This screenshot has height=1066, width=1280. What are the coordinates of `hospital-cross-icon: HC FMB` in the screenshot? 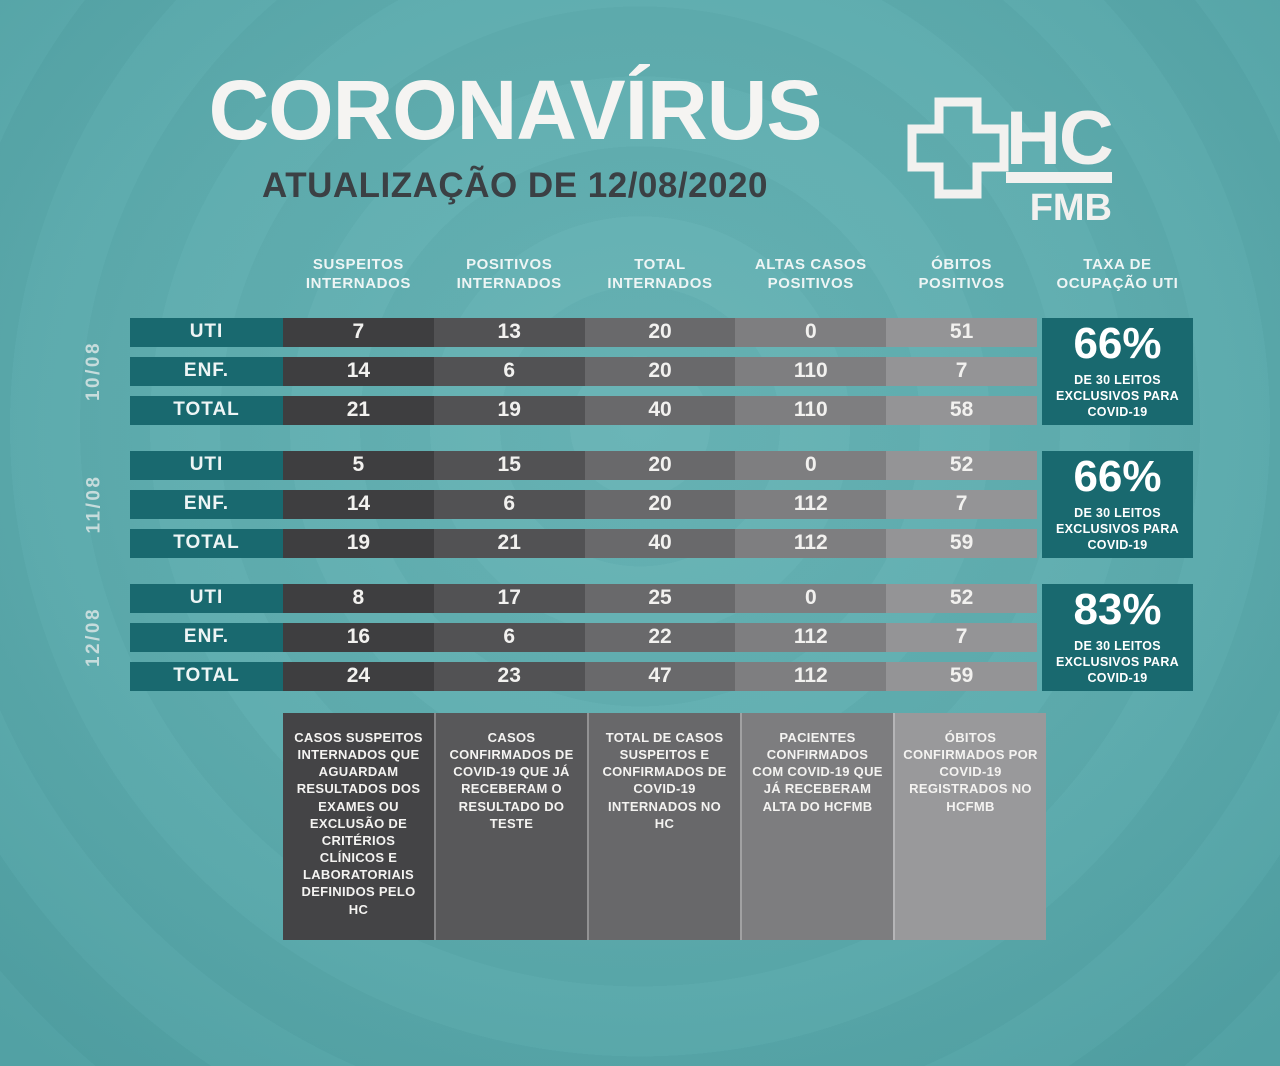 It's located at (1010, 162).